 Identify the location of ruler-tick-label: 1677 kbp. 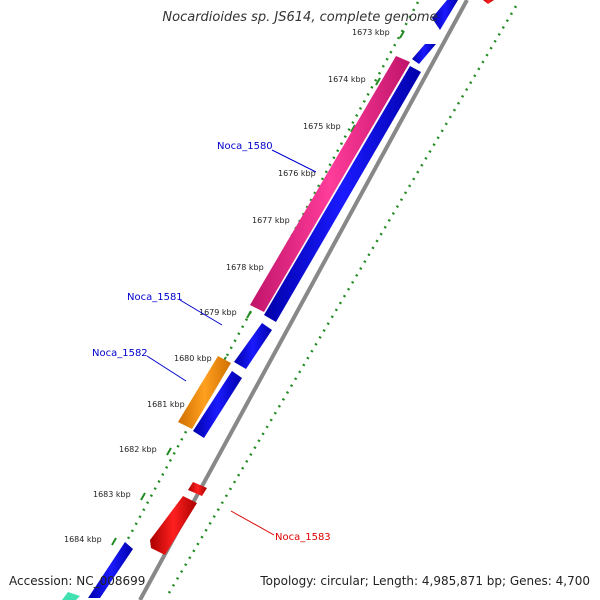
(271, 220).